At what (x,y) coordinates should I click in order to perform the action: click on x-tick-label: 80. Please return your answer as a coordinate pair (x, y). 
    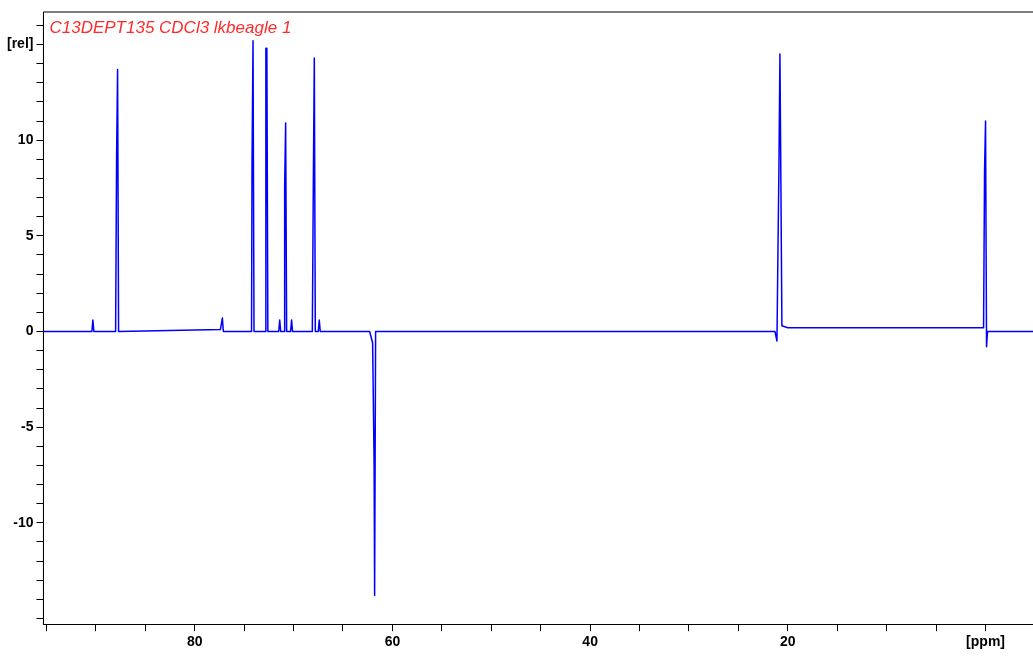
    Looking at the image, I should click on (194, 641).